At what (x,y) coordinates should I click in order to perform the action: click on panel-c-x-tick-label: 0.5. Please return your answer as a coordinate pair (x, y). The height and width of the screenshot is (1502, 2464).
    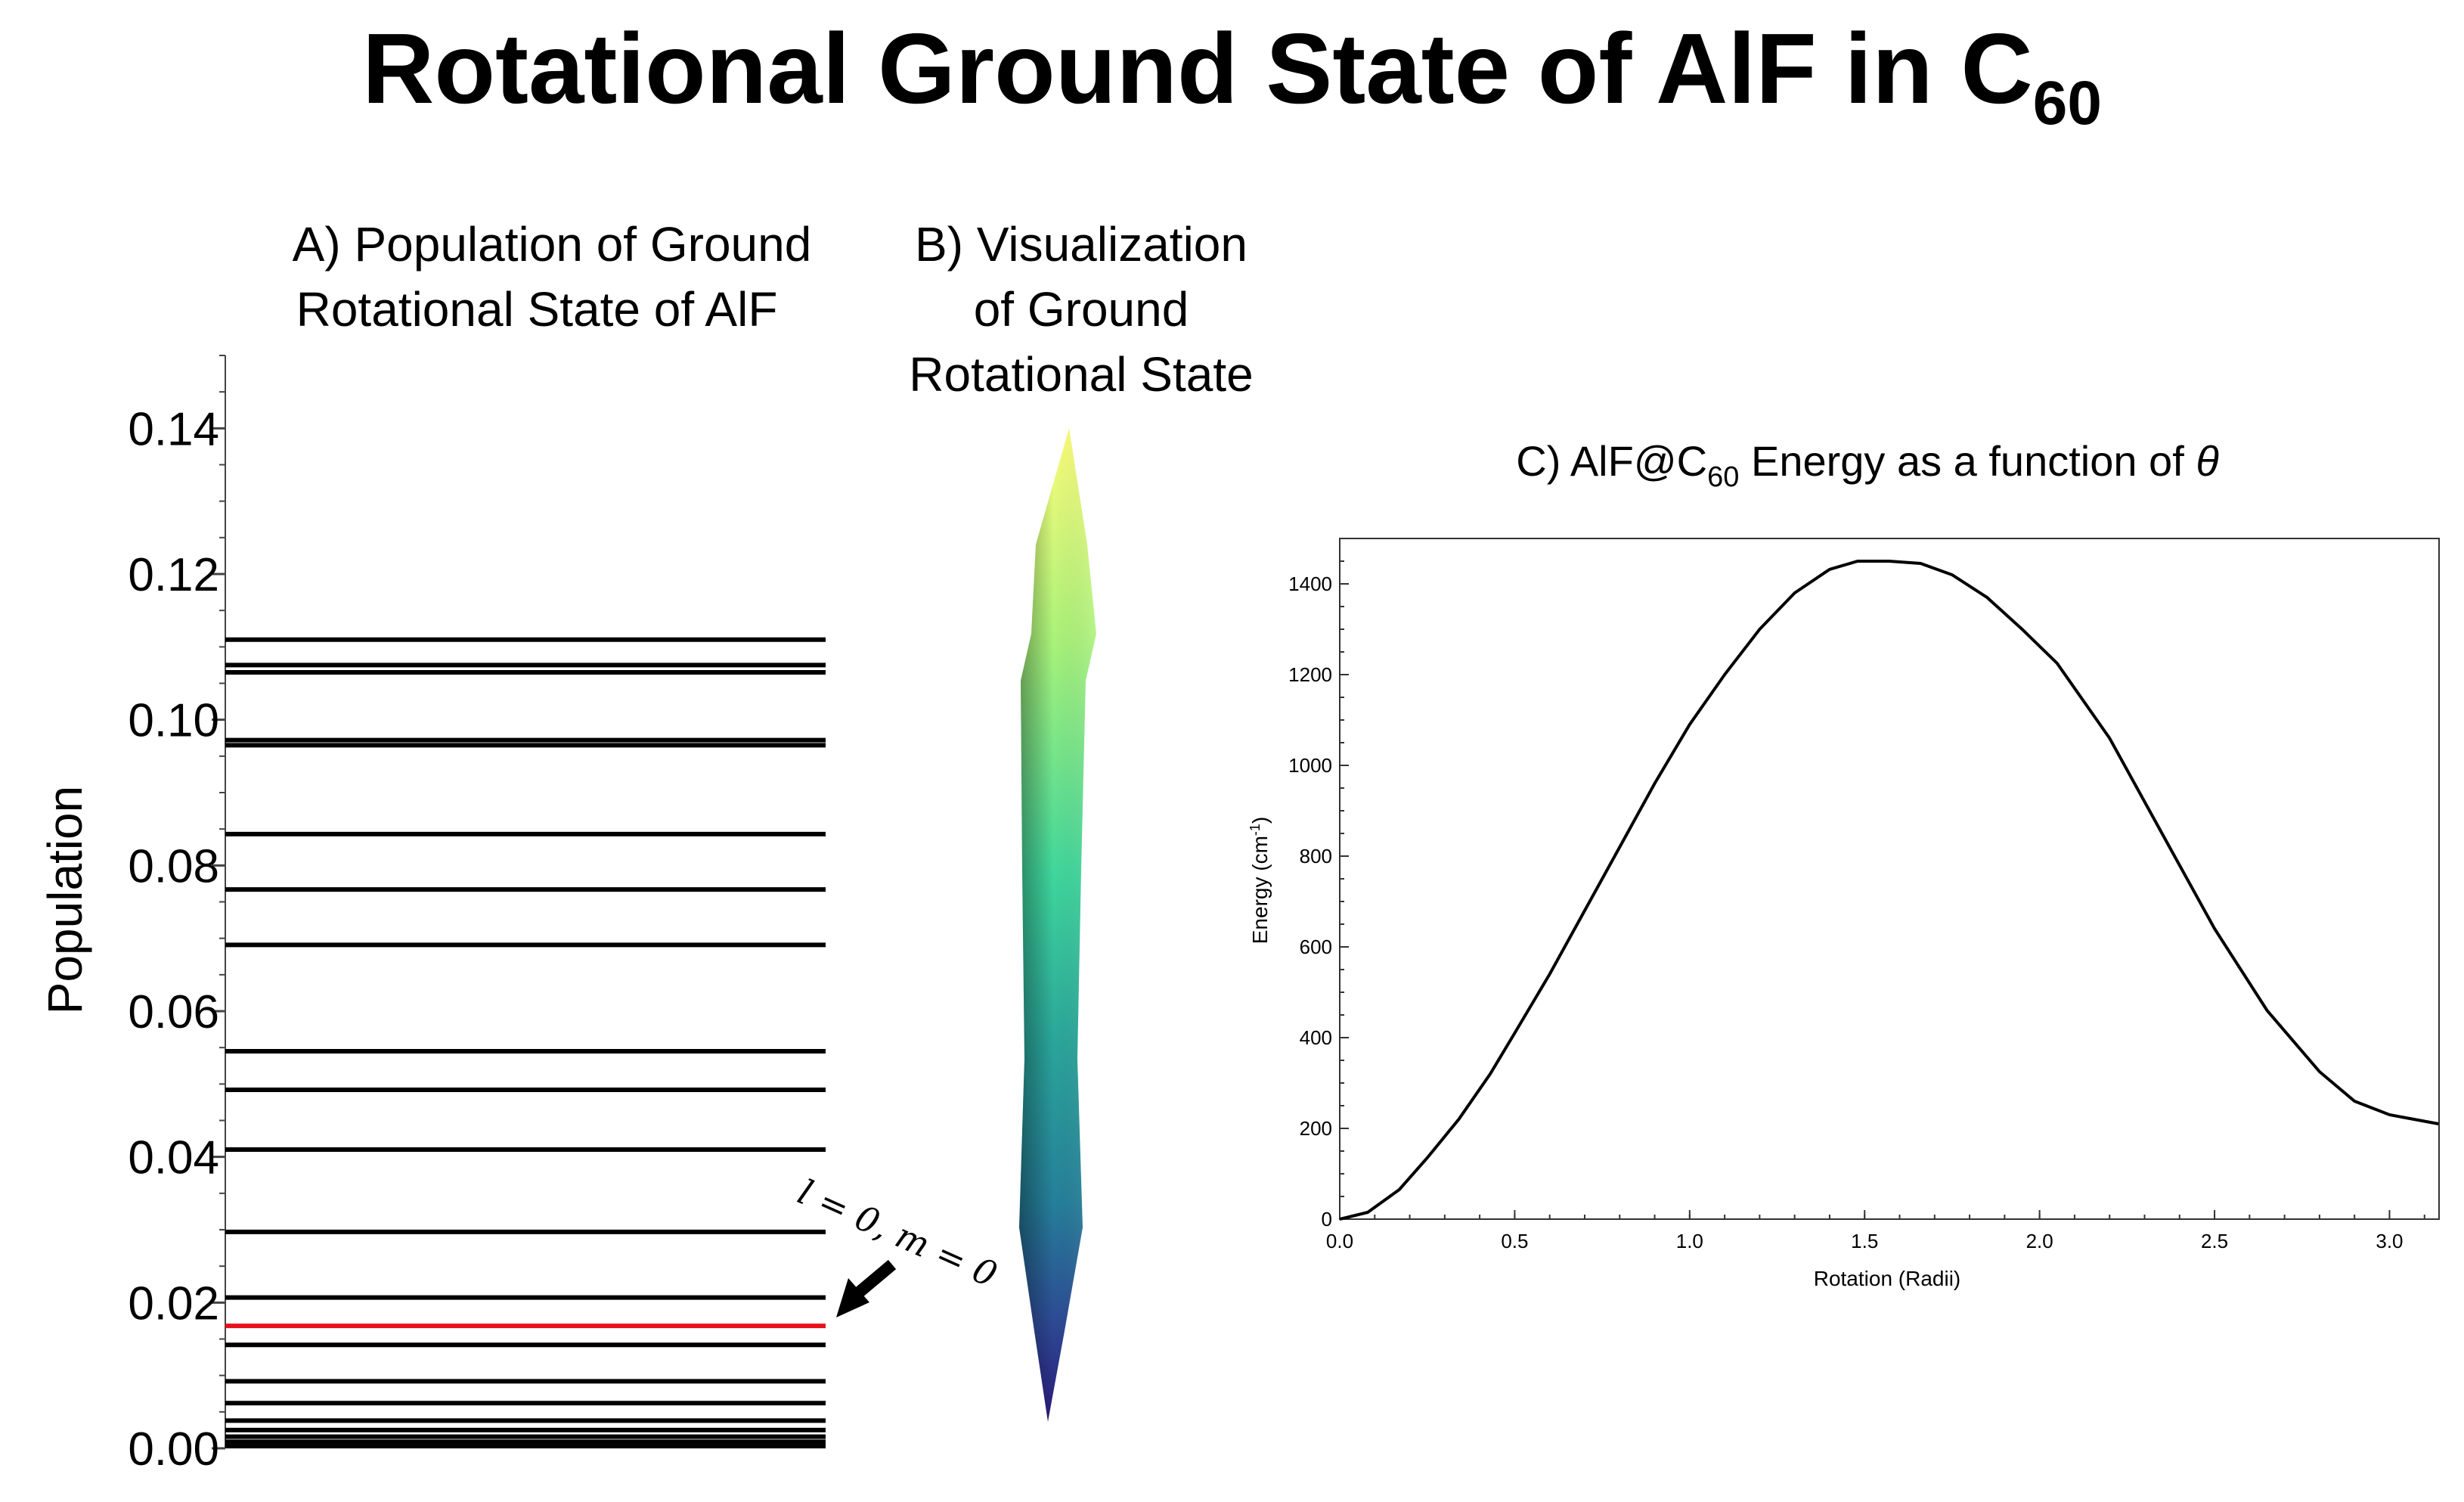
    Looking at the image, I should click on (1514, 1241).